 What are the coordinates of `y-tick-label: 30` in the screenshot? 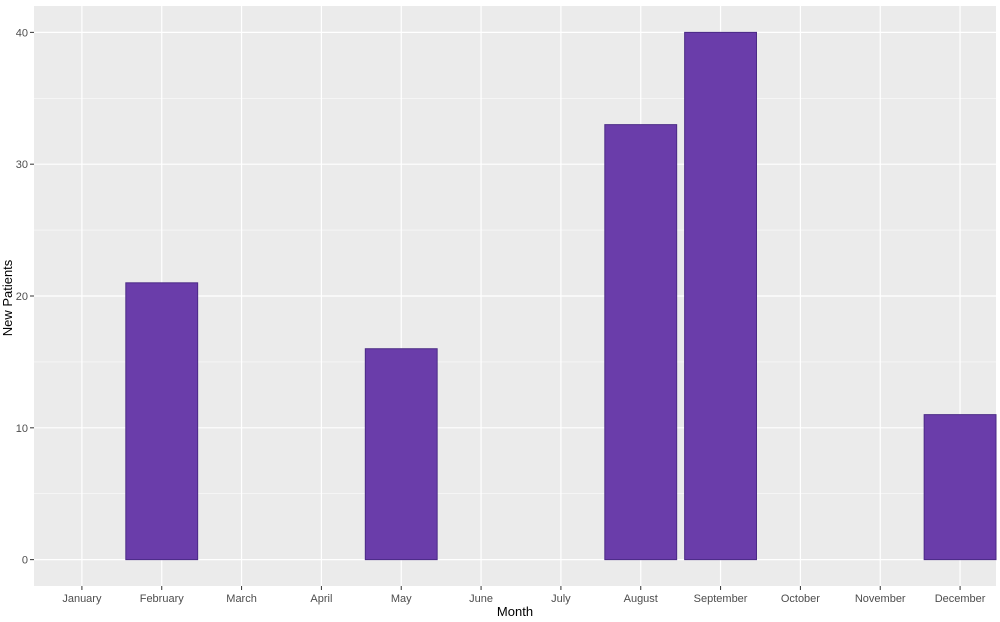 It's located at (22, 165).